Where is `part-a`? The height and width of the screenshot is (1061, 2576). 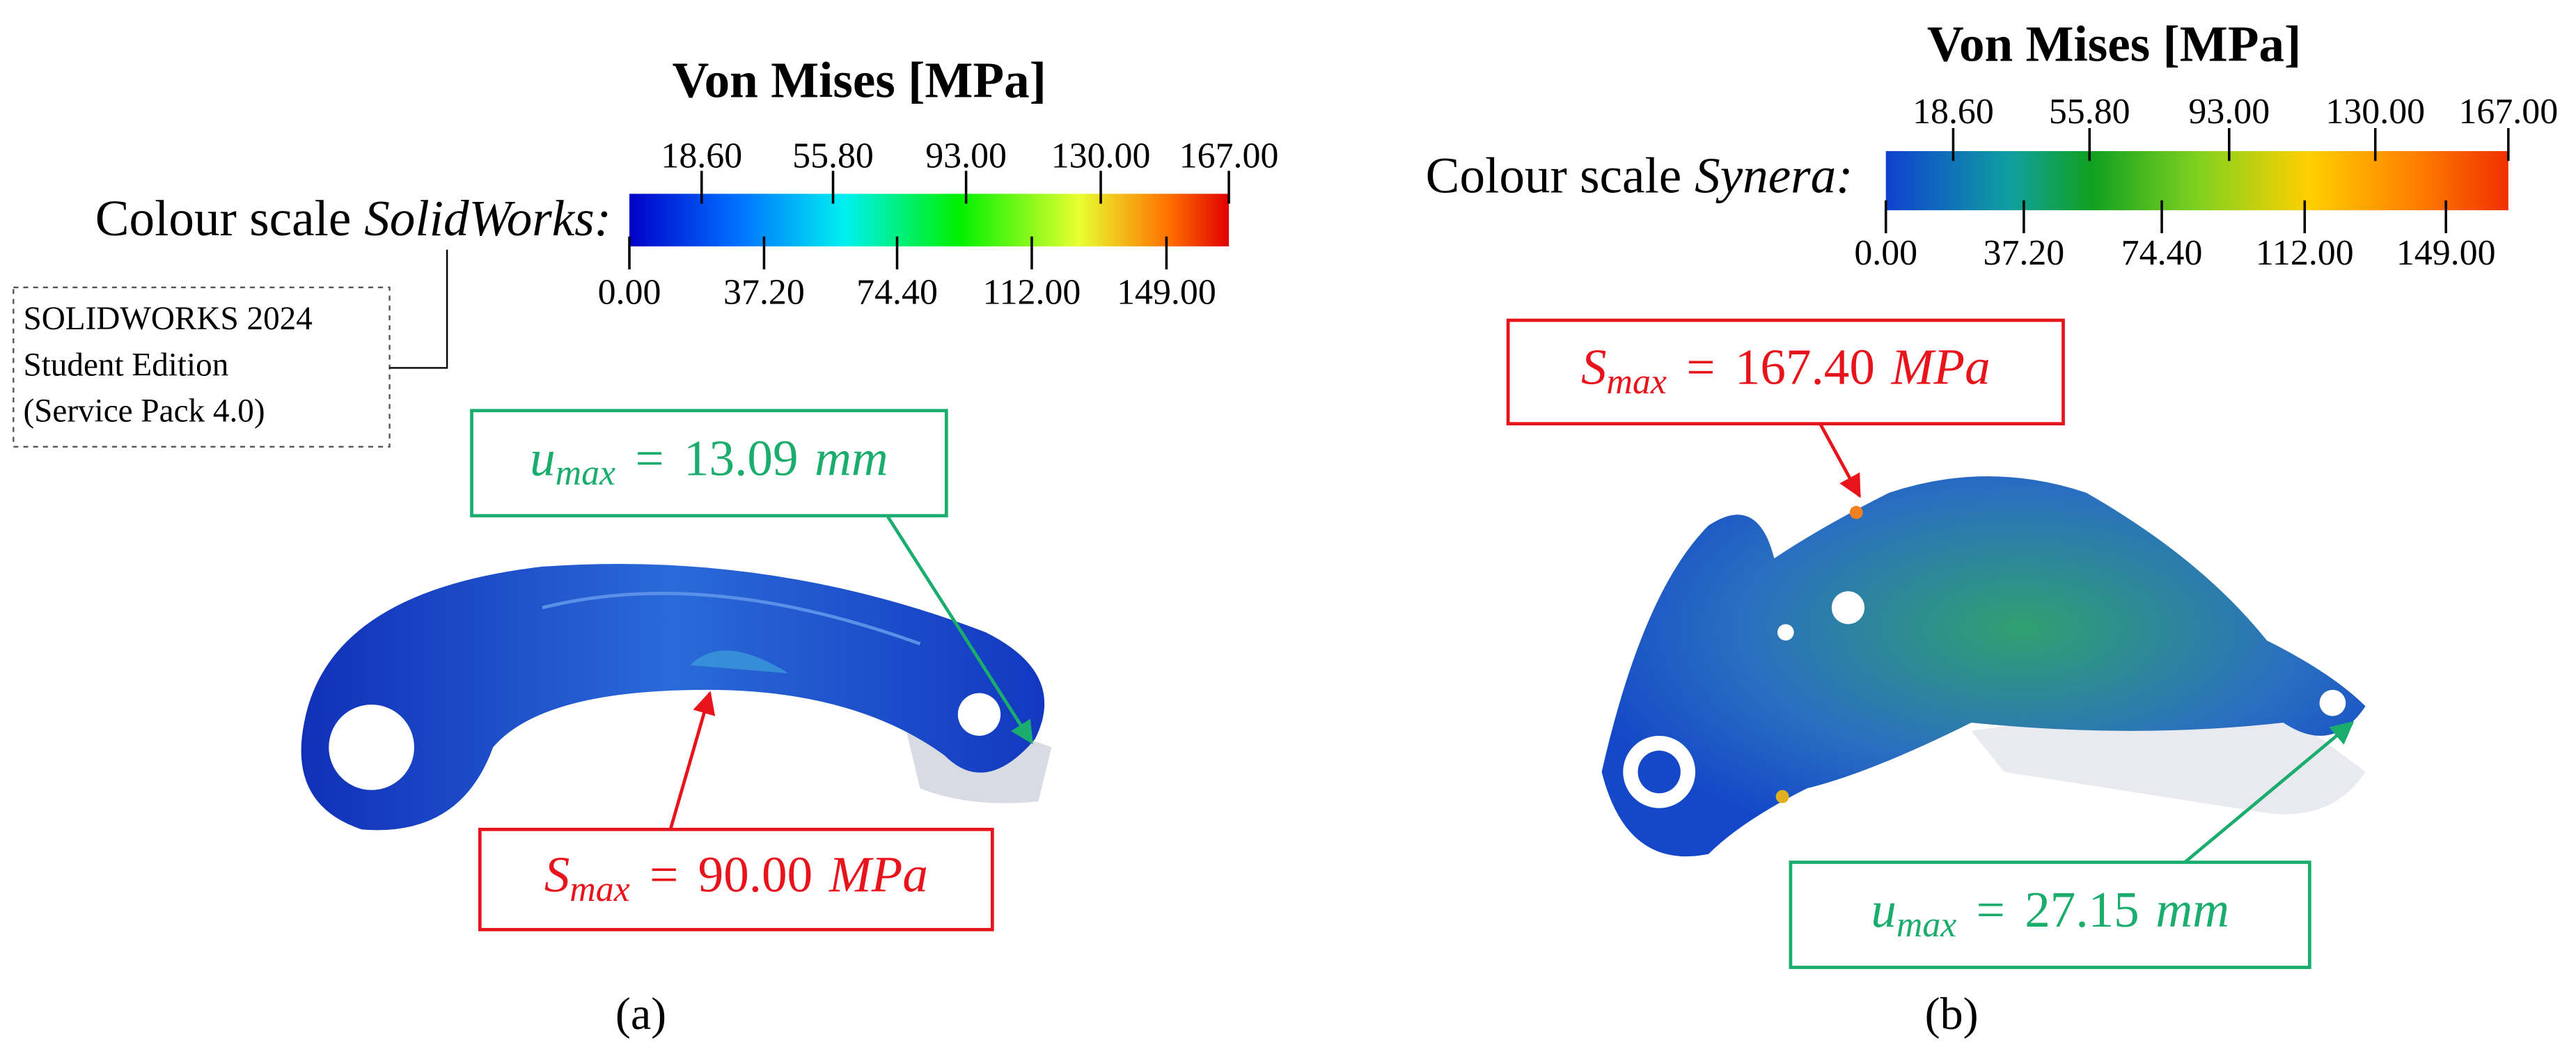
part-a is located at coordinates (676, 697).